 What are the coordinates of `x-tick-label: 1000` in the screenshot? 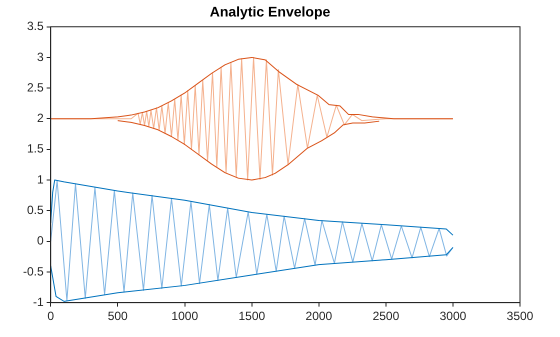 It's located at (184, 316).